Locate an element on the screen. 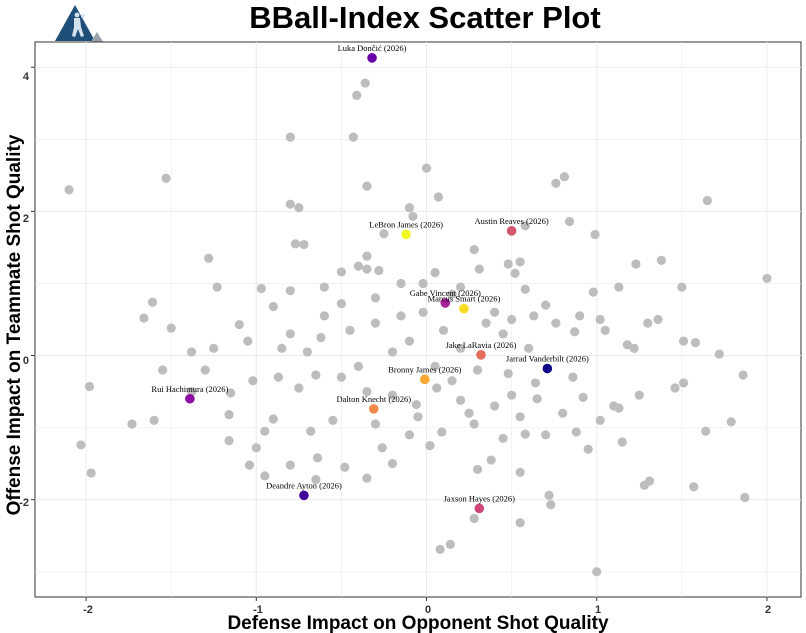 Image resolution: width=806 pixels, height=633 pixels. point-label: LeBron James (2026) is located at coordinates (406, 224).